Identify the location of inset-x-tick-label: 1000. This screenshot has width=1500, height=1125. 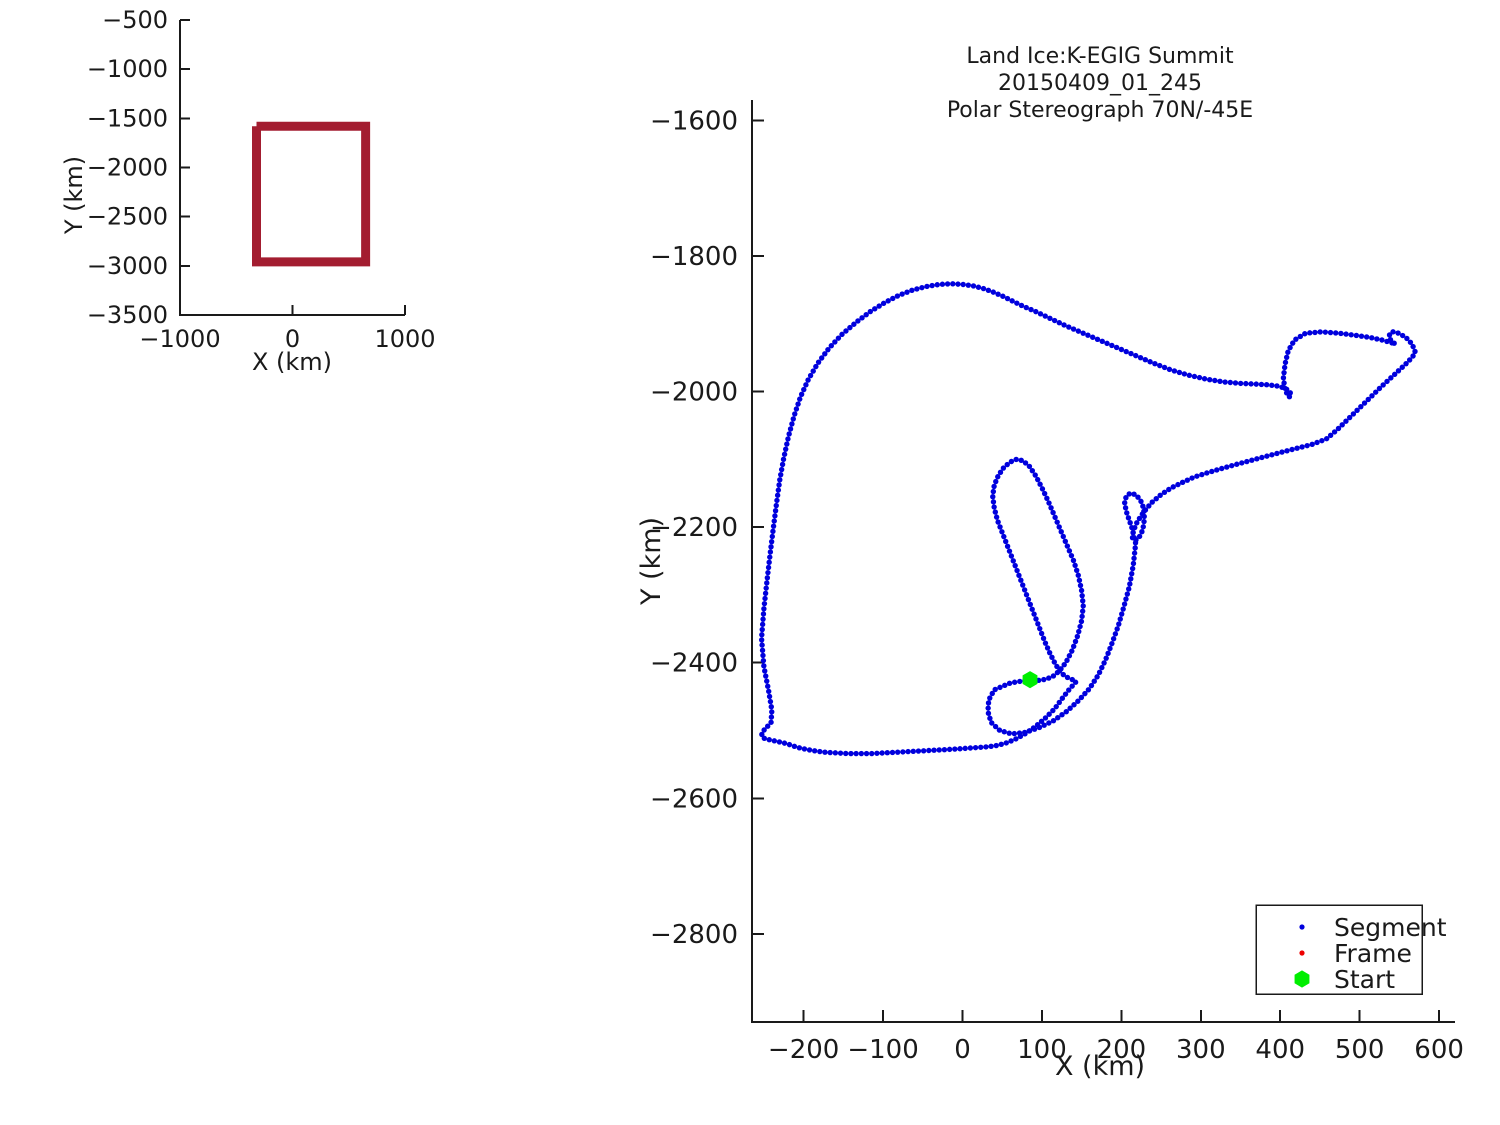
(404, 339).